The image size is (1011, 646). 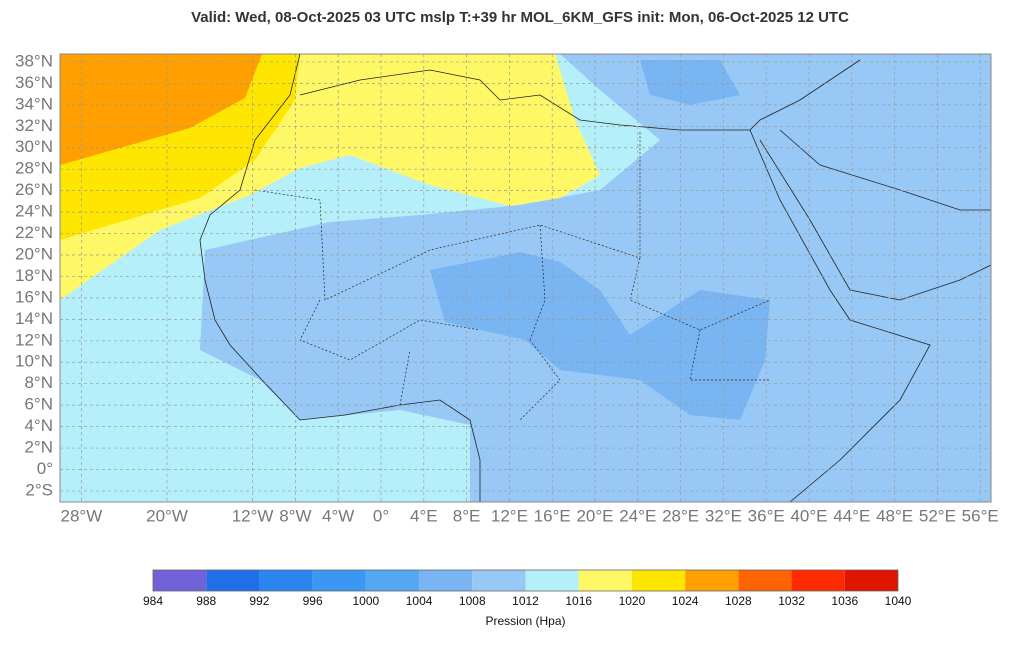 I want to click on lat-tick-label: 36°N, so click(x=34, y=82).